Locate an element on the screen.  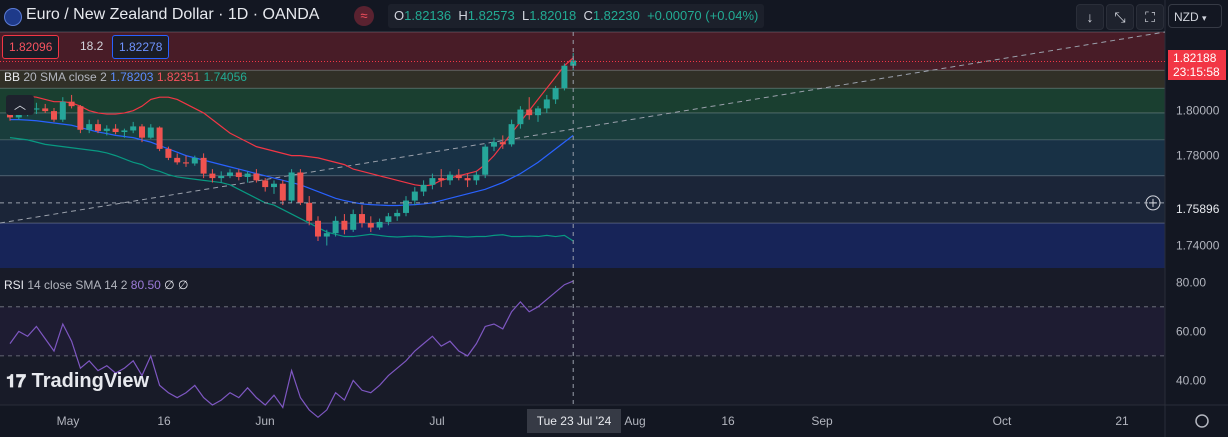
rsi-tick-label: 40.00 is located at coordinates (1191, 380).